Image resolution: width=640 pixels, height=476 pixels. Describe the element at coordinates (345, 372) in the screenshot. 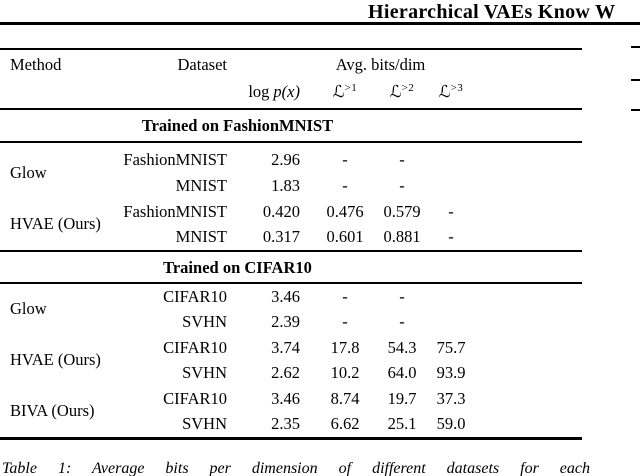

I see `l1-cell: 10.2` at that location.